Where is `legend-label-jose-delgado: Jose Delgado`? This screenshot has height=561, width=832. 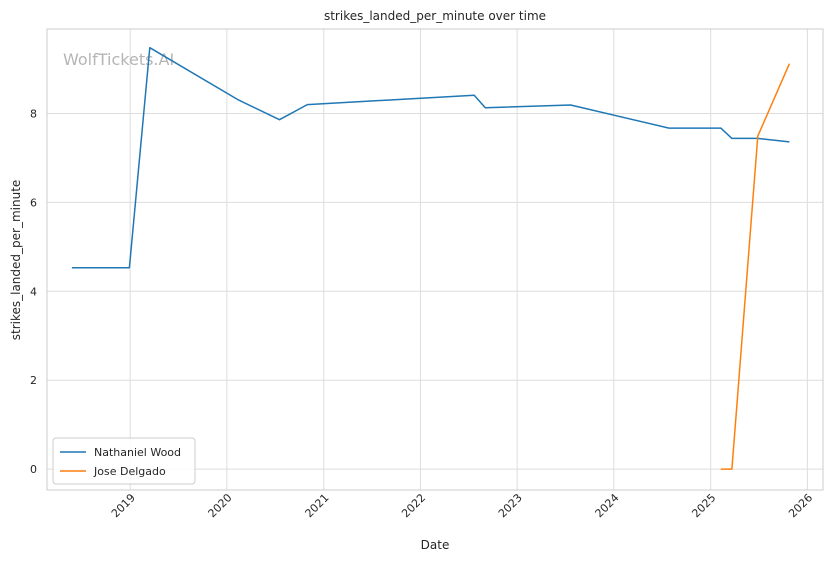
legend-label-jose-delgado: Jose Delgado is located at coordinates (129, 471).